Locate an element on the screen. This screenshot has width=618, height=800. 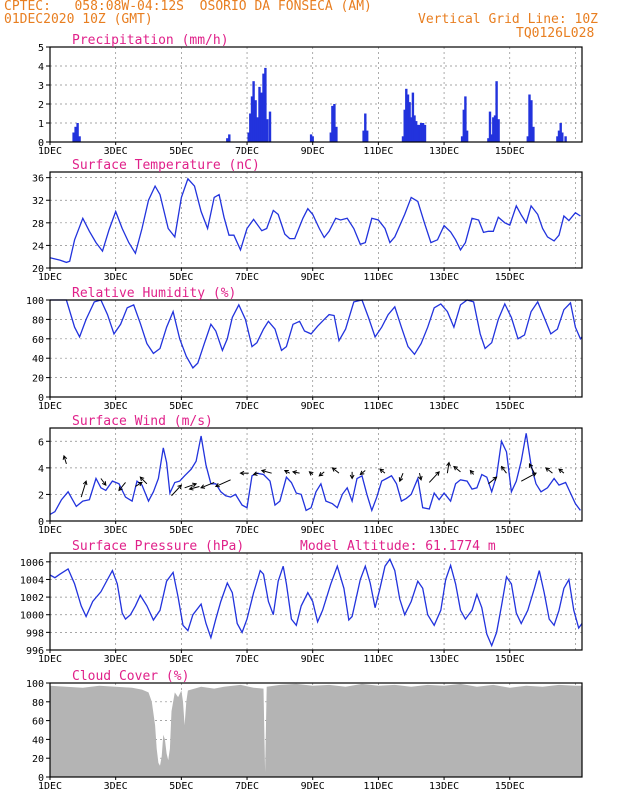
temp-line is located at coordinates (315, 220).